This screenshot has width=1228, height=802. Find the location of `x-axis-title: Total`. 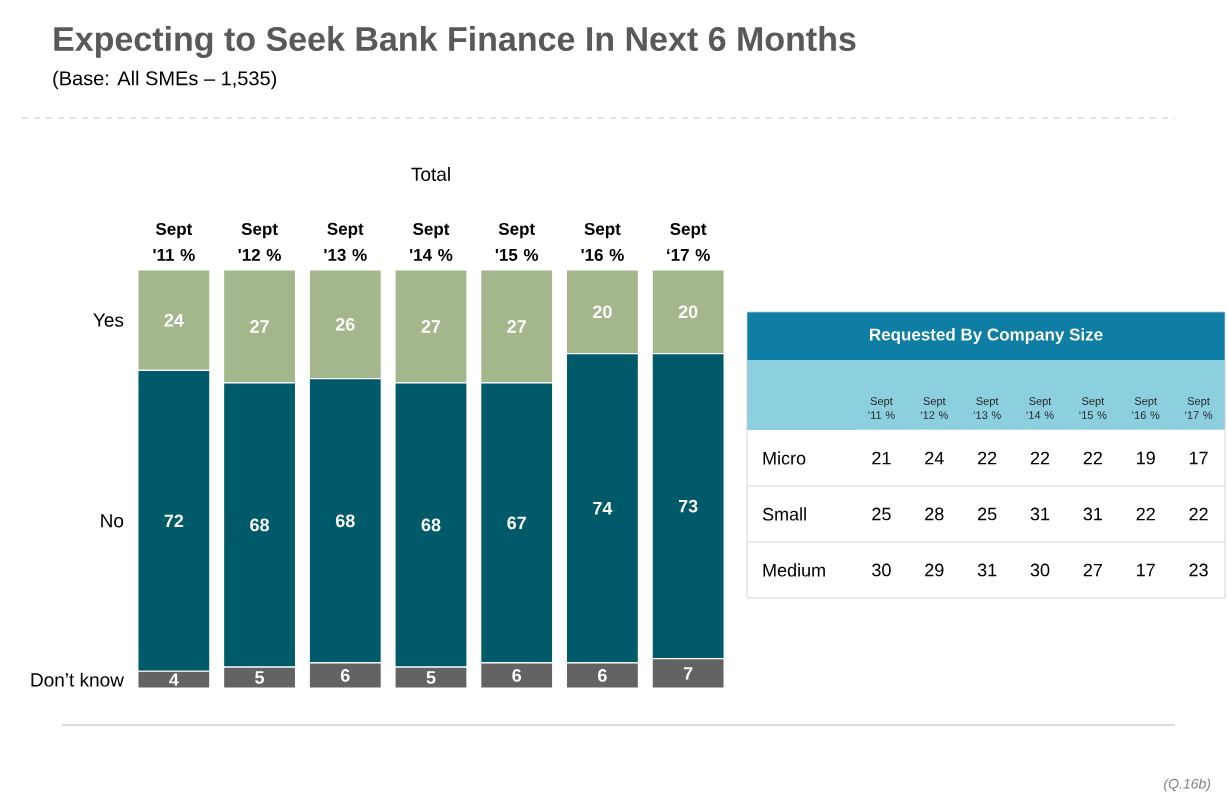

x-axis-title: Total is located at coordinates (430, 174).